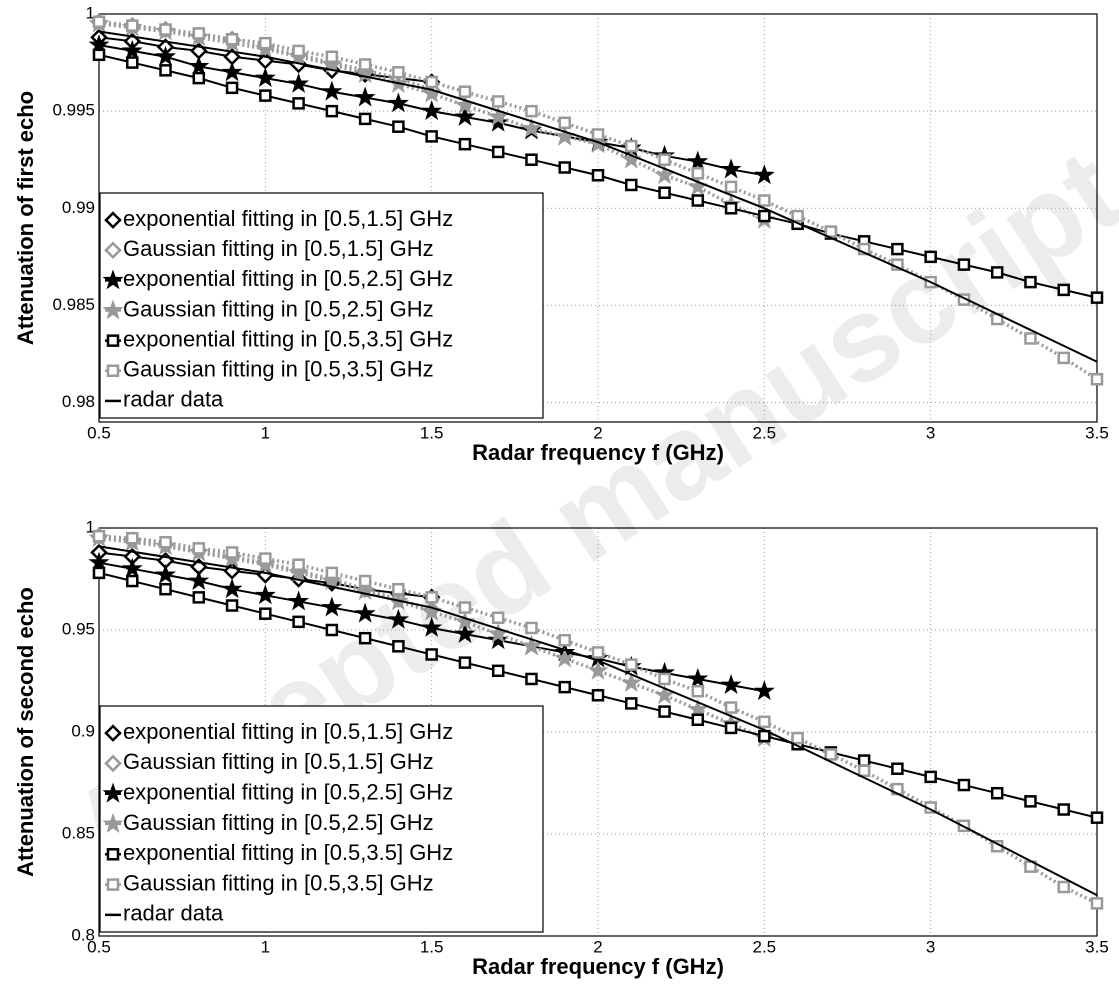 The width and height of the screenshot is (1119, 993). I want to click on y-tick-label: 0.995, so click(73, 110).